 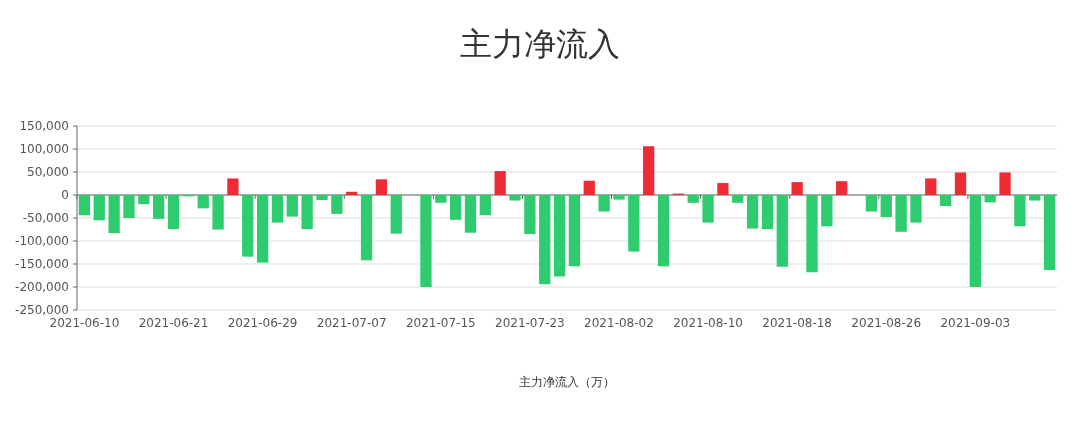 I want to click on x-tick-label: 2021-06-29, so click(x=262, y=323).